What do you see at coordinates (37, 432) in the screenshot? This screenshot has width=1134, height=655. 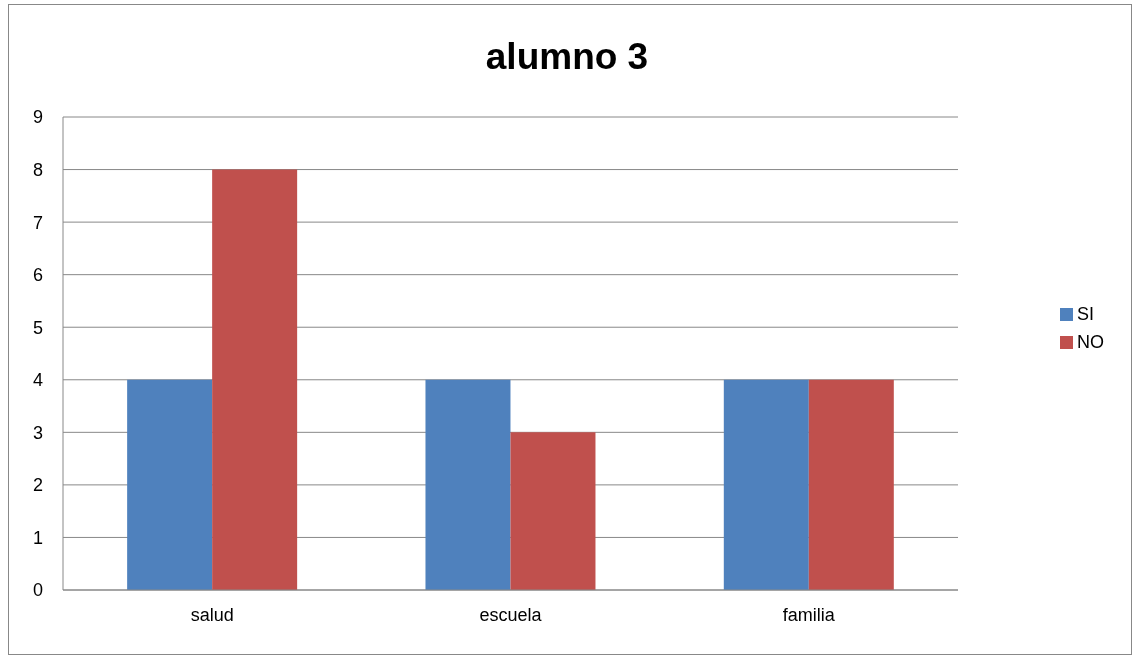 I see `y-tick-label: 3` at bounding box center [37, 432].